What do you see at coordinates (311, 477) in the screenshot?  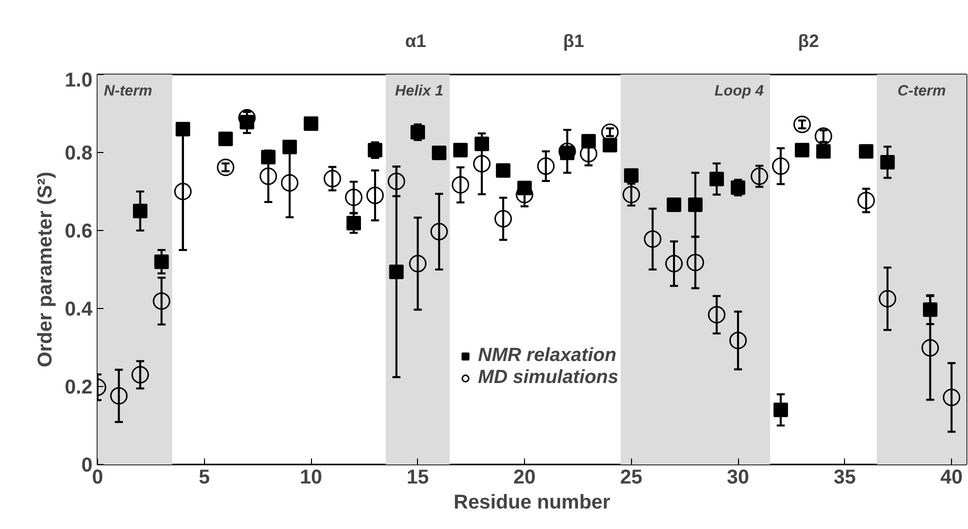 I see `x-tick-label: 10` at bounding box center [311, 477].